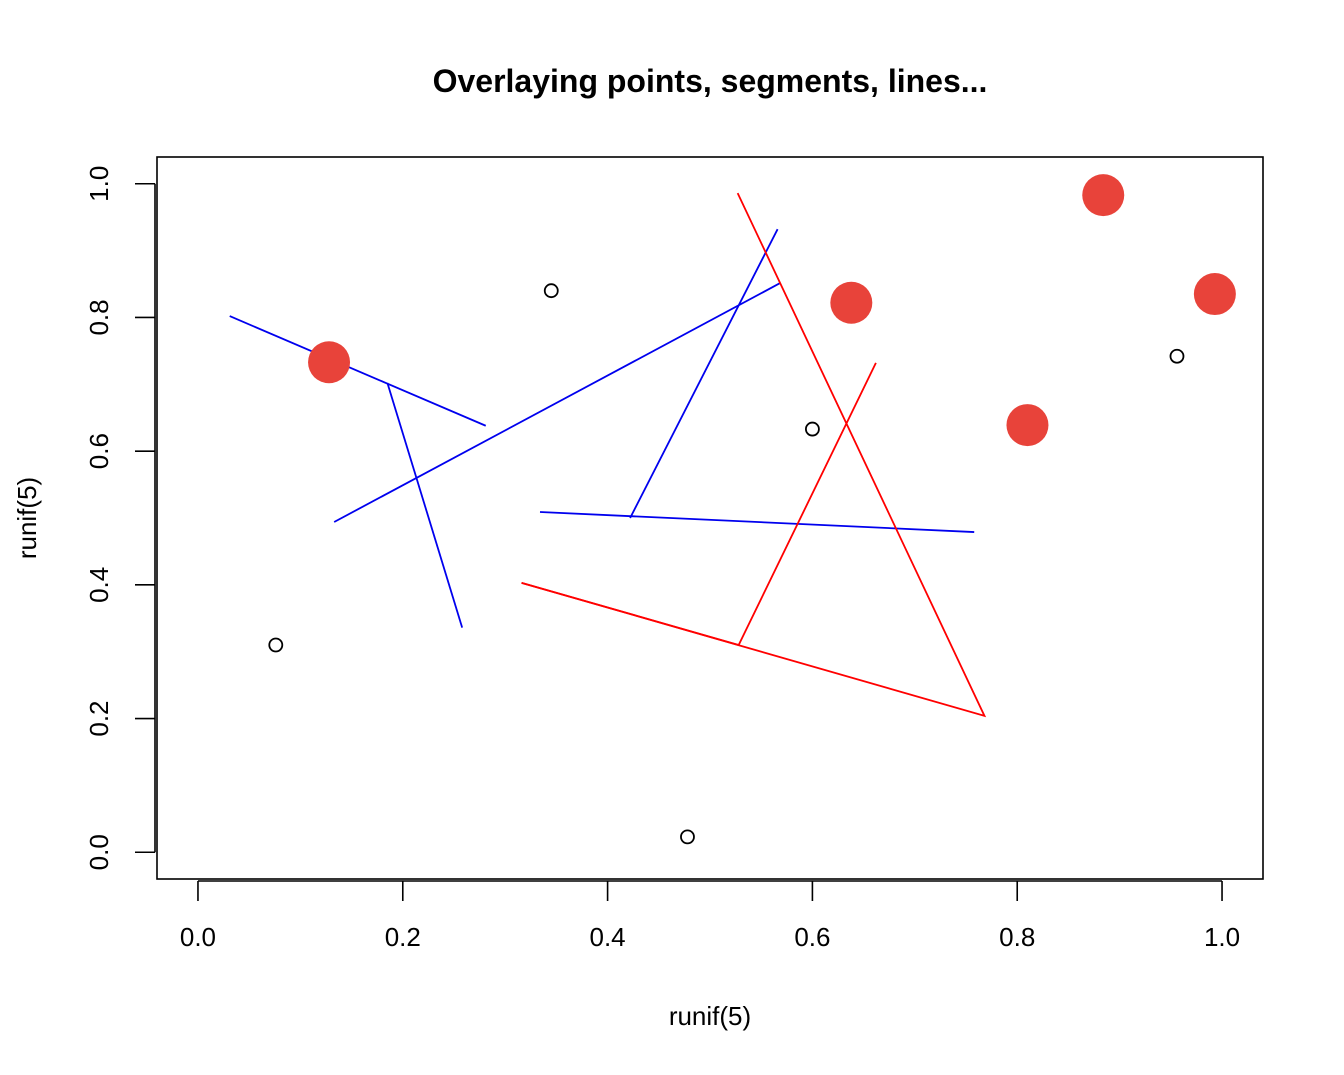 This screenshot has height=1075, width=1344. I want to click on red-line, so click(699, 504).